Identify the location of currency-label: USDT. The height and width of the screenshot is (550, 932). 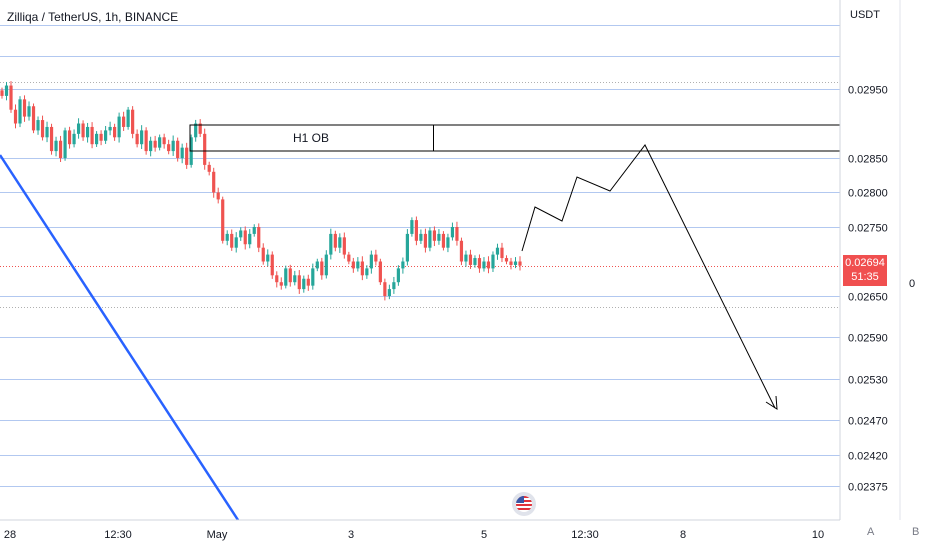
(865, 15).